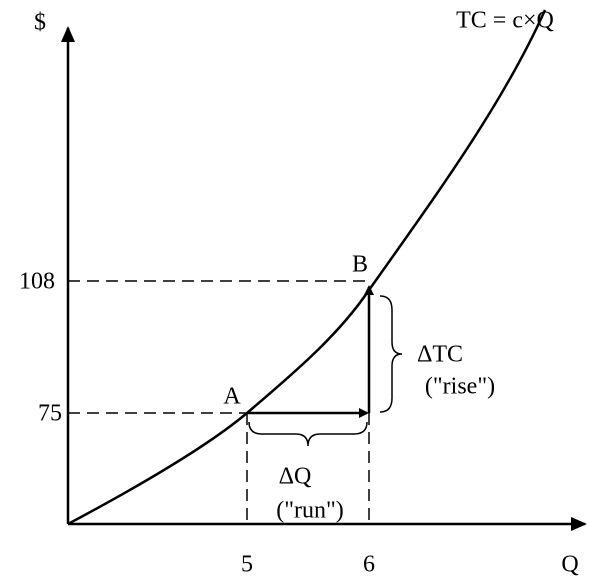  What do you see at coordinates (50, 414) in the screenshot?
I see `y-tick-label: 75` at bounding box center [50, 414].